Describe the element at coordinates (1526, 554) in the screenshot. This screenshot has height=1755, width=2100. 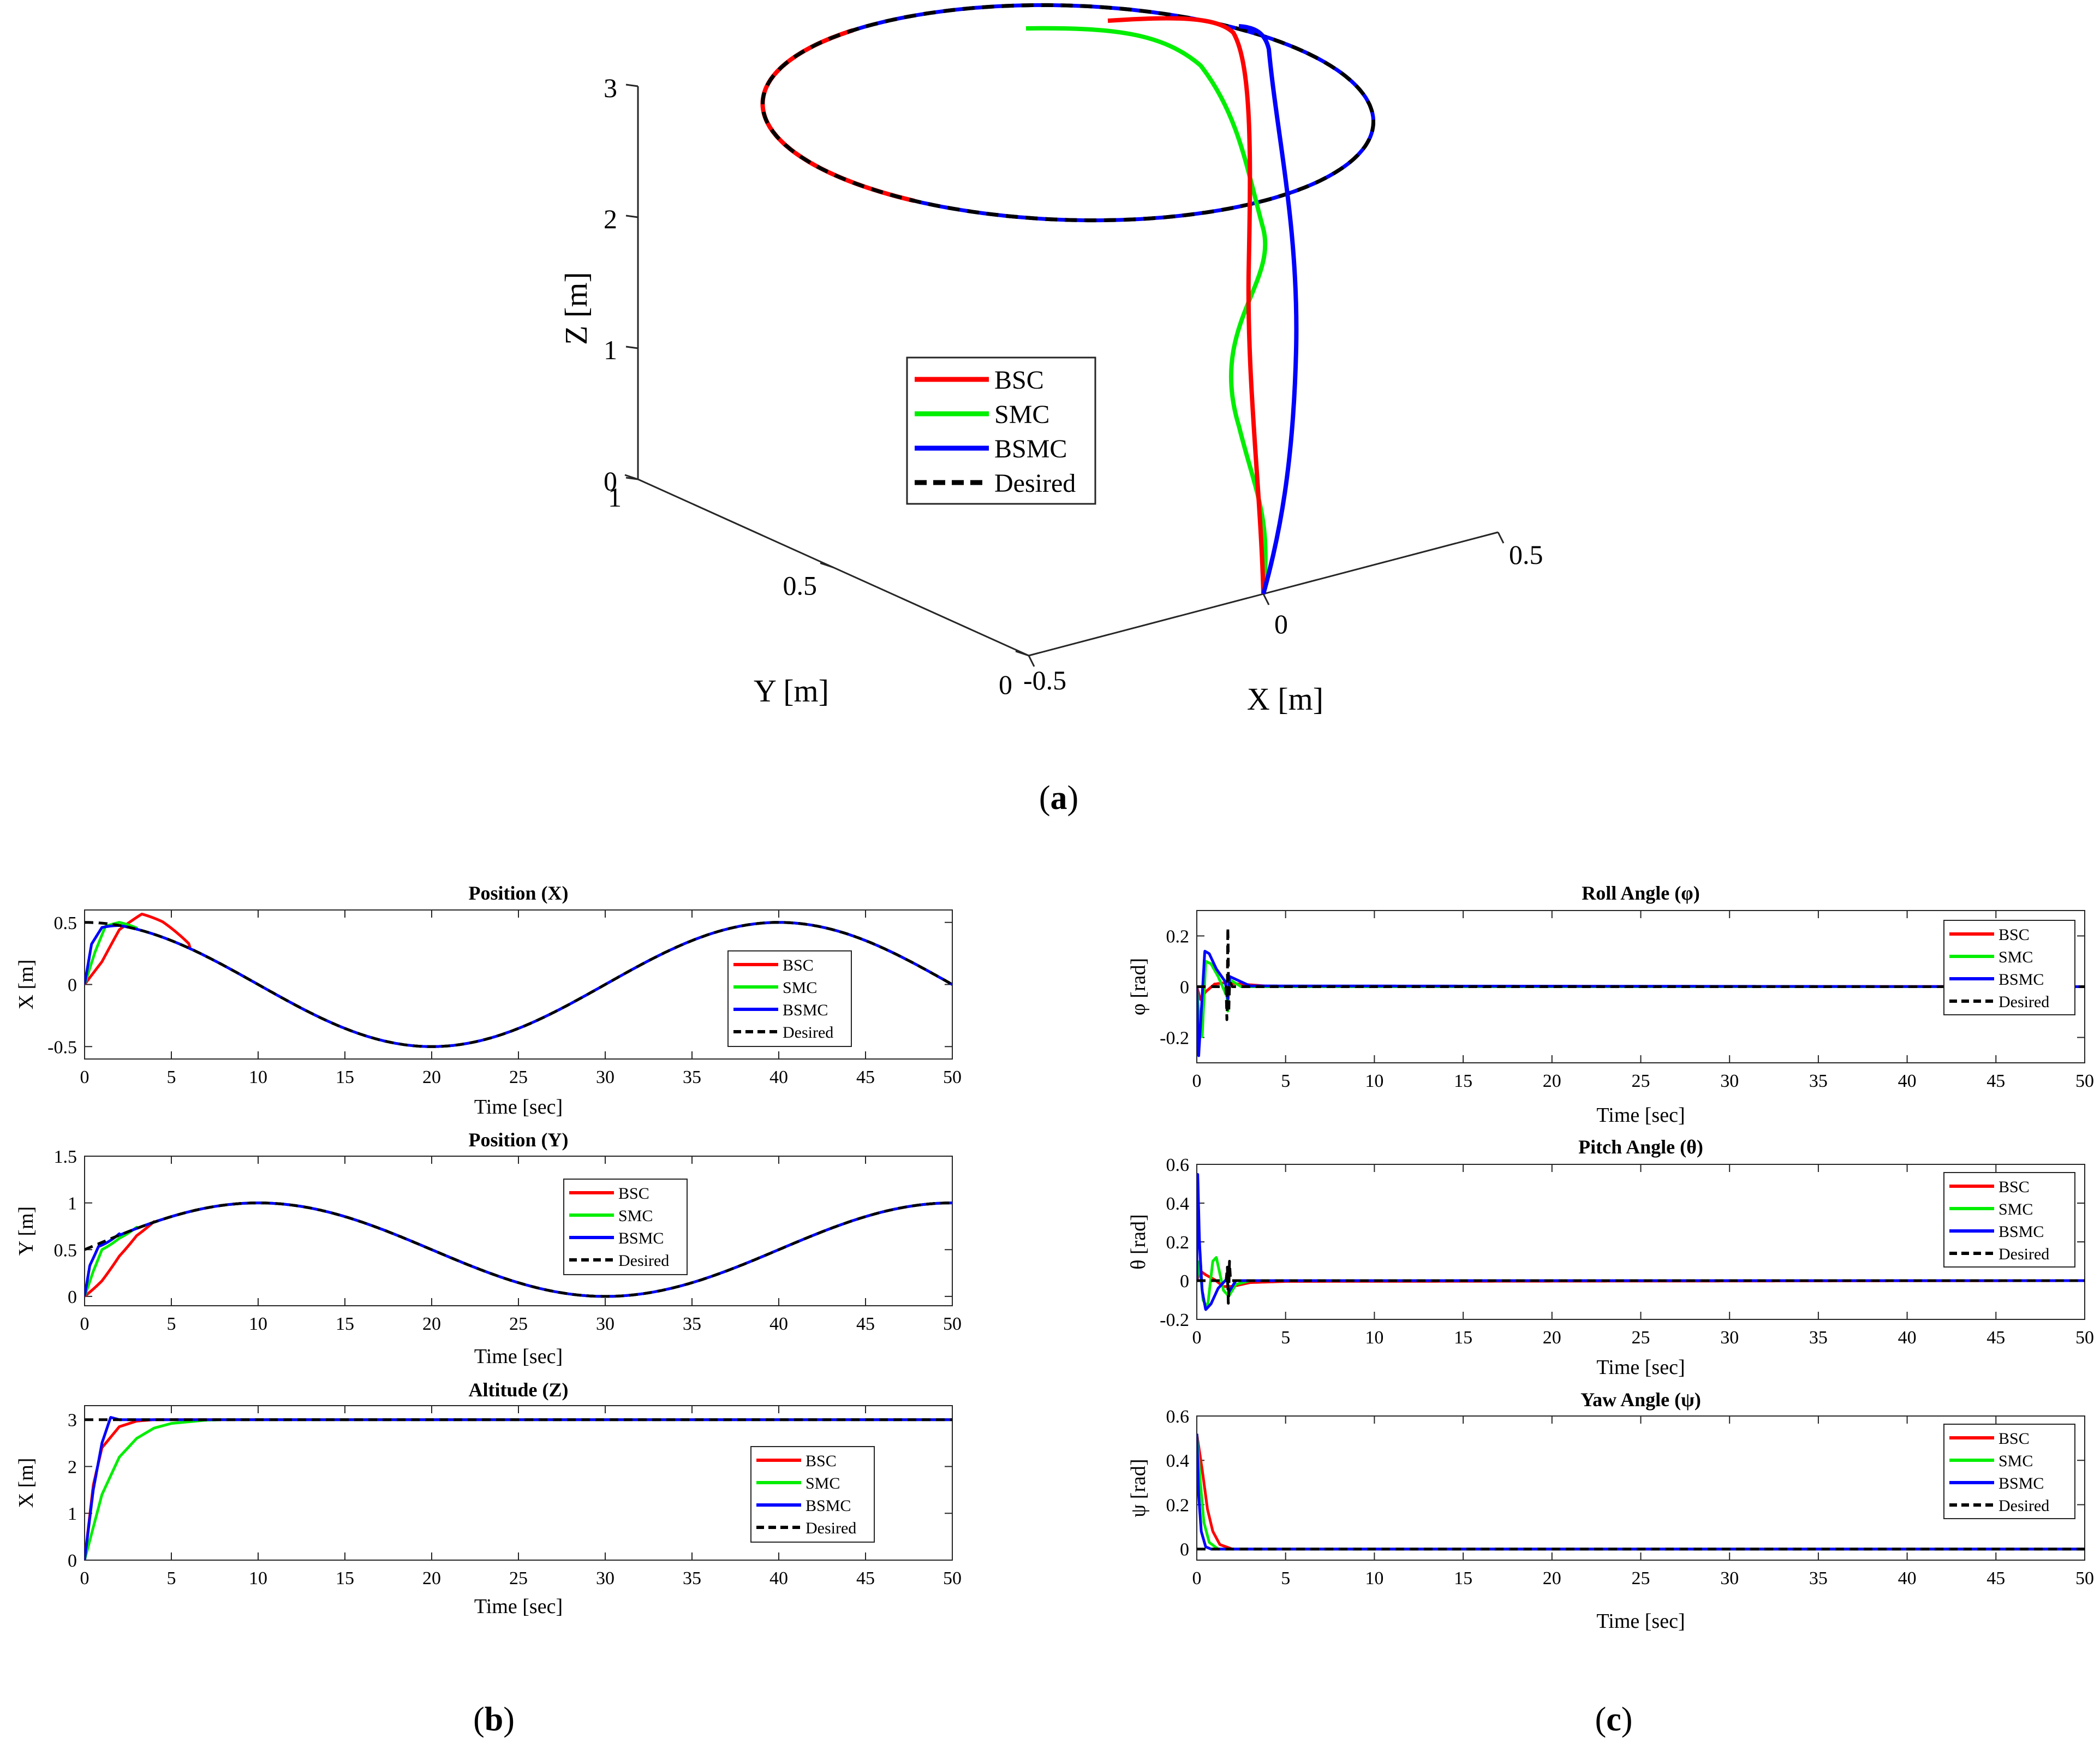
I see `x-tick-label: 0.5` at that location.